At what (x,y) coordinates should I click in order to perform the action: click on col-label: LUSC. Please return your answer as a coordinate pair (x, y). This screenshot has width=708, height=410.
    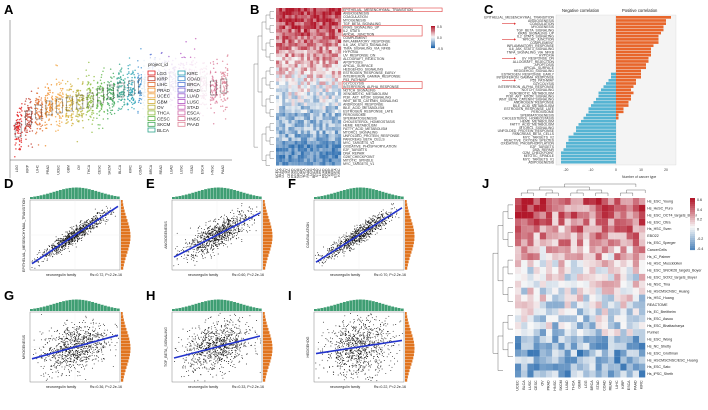
    Looking at the image, I should click on (283, 173).